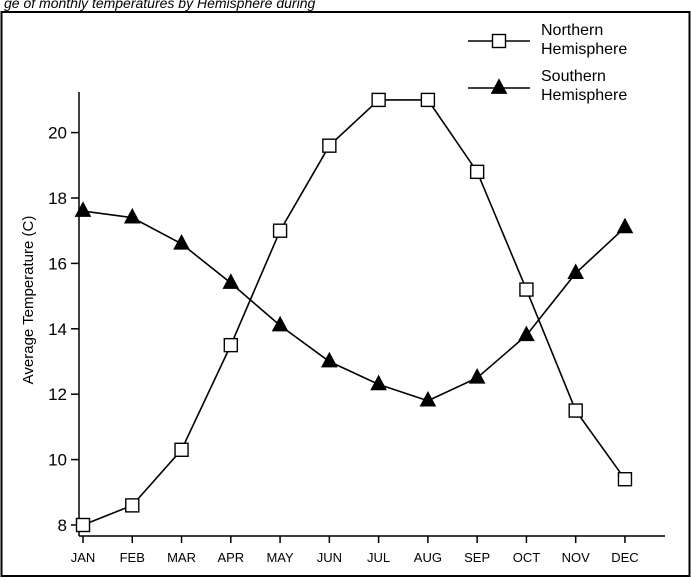 The height and width of the screenshot is (583, 691). What do you see at coordinates (477, 557) in the screenshot?
I see `x-tick-label: SEP` at bounding box center [477, 557].